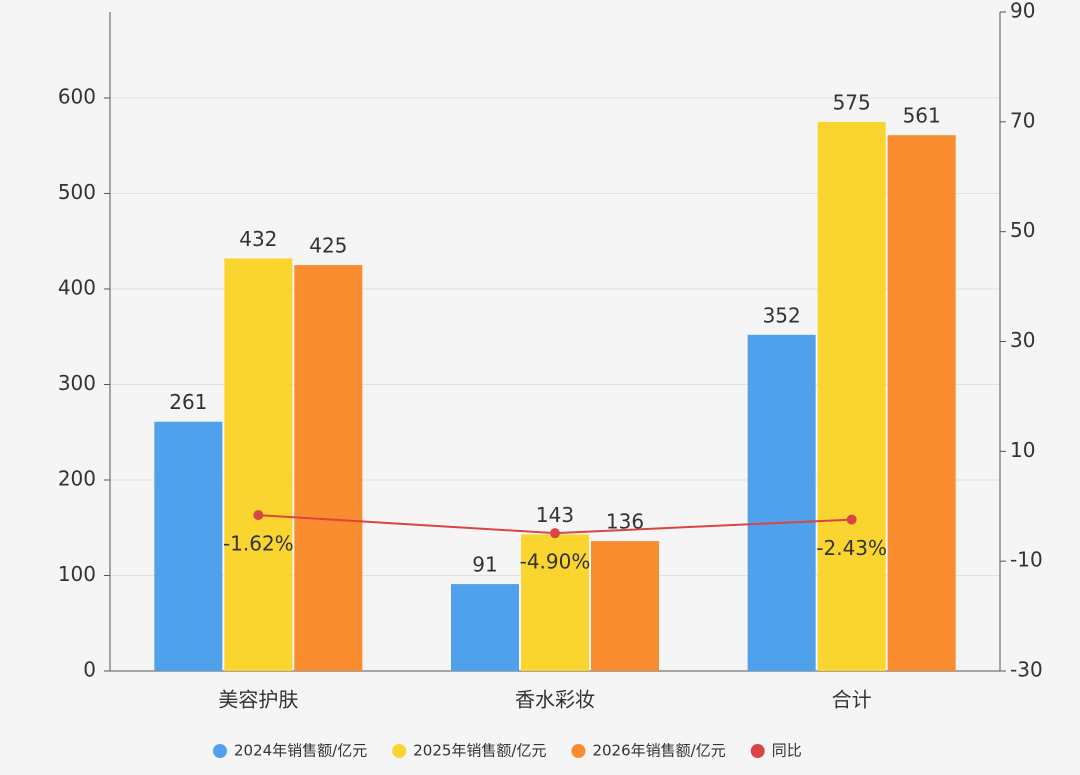 The height and width of the screenshot is (775, 1080). I want to click on bar-value-label: 575, so click(852, 102).